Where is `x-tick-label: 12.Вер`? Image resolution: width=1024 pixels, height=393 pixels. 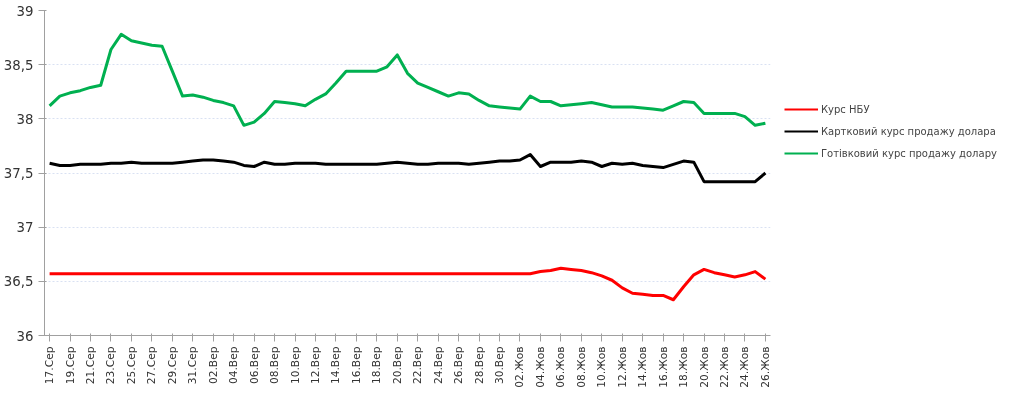
x-tick-label: 12.Вер is located at coordinates (315, 365).